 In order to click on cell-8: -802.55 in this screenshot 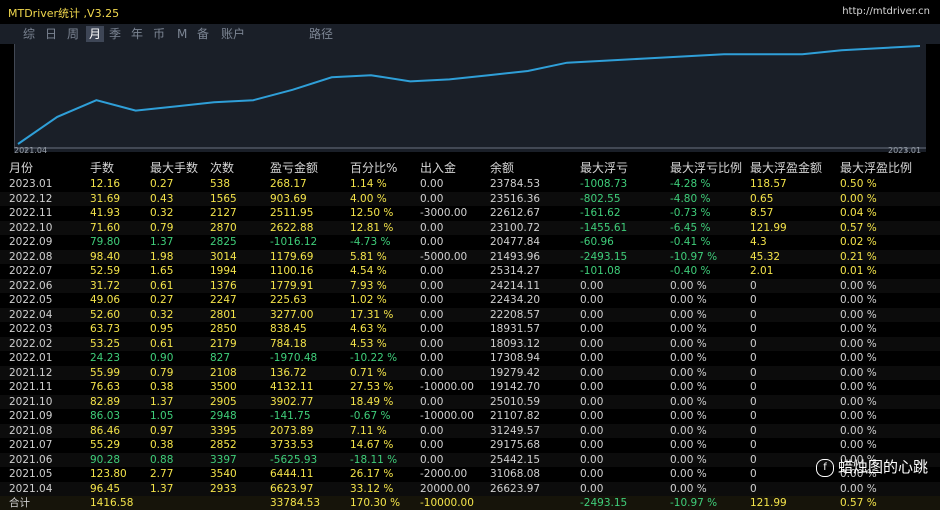, I will do `click(600, 198)`.